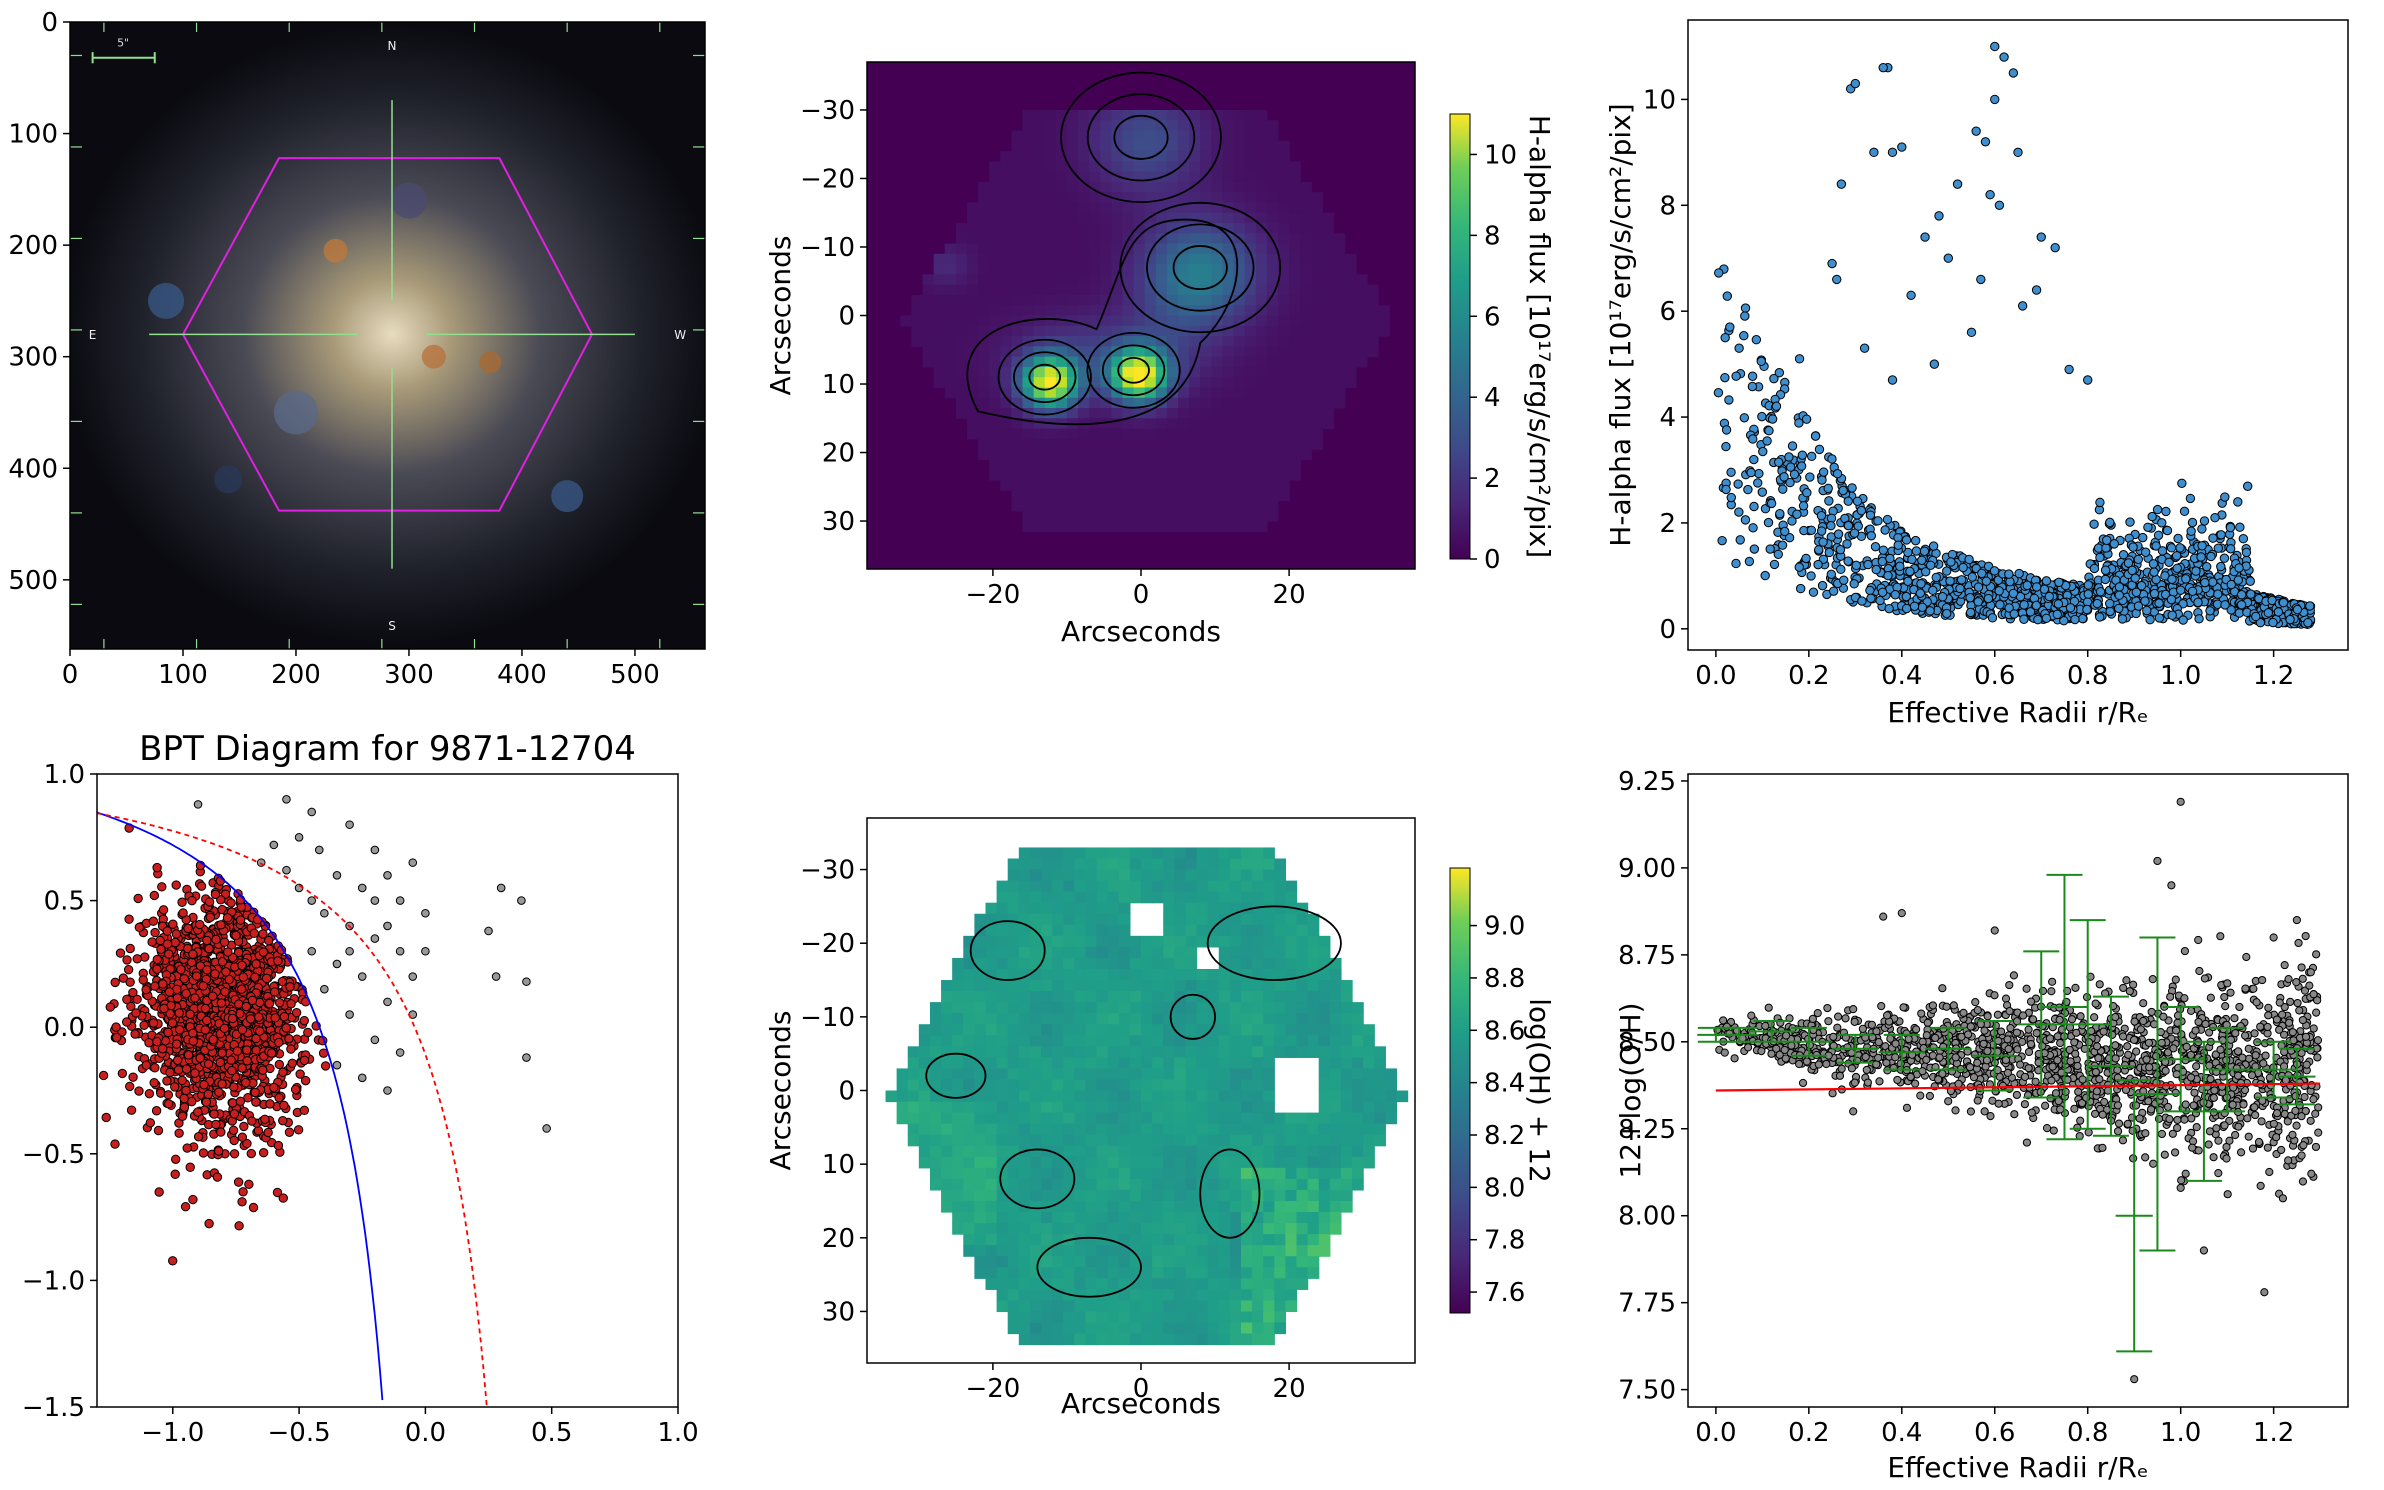 The image size is (2384, 1490). I want to click on bpt-xtick-label: 0.0, so click(425, 1433).